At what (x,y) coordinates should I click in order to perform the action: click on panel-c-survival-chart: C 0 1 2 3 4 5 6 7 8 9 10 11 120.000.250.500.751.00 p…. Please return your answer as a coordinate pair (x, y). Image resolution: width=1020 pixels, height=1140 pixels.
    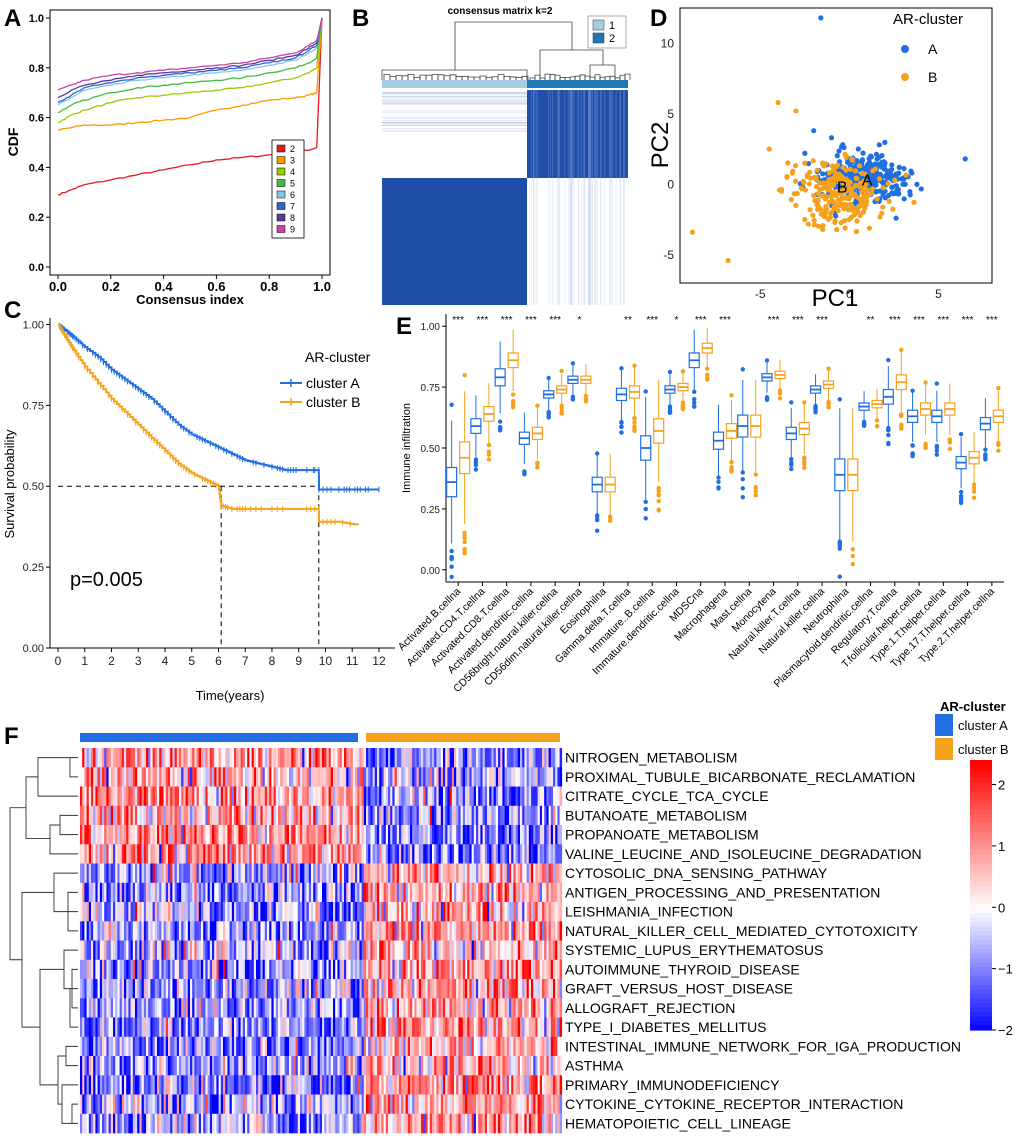
    Looking at the image, I should click on (198, 500).